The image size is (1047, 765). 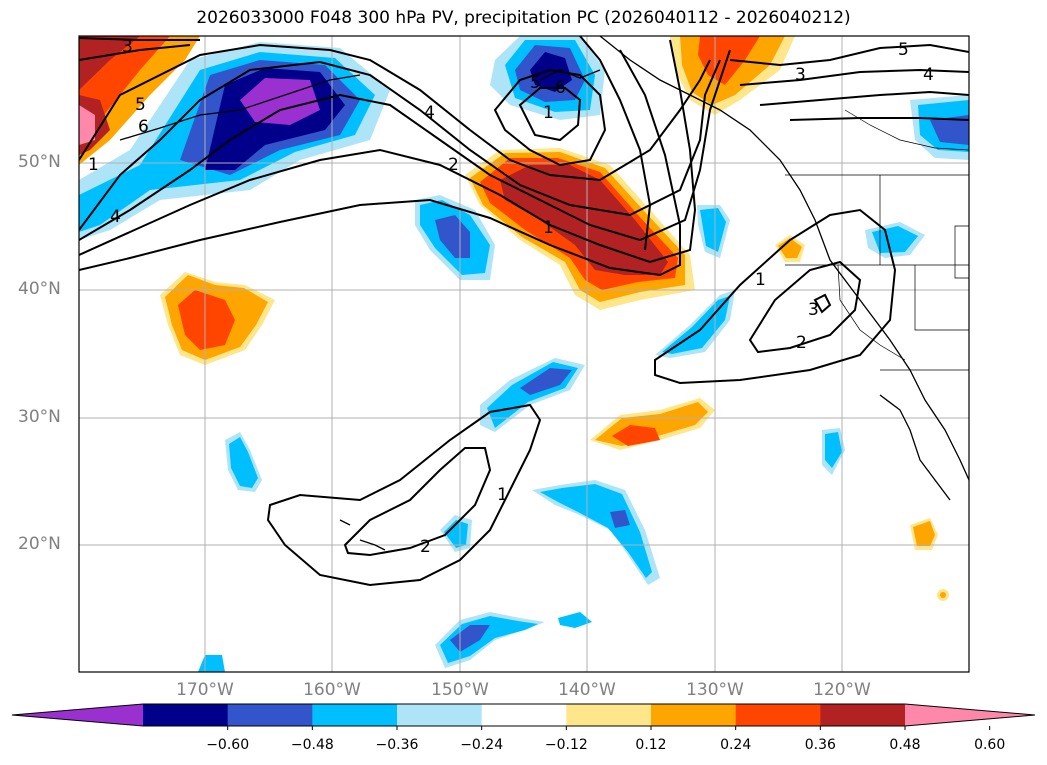 I want to click on lat-label-40n: 40°N, so click(x=39, y=289).